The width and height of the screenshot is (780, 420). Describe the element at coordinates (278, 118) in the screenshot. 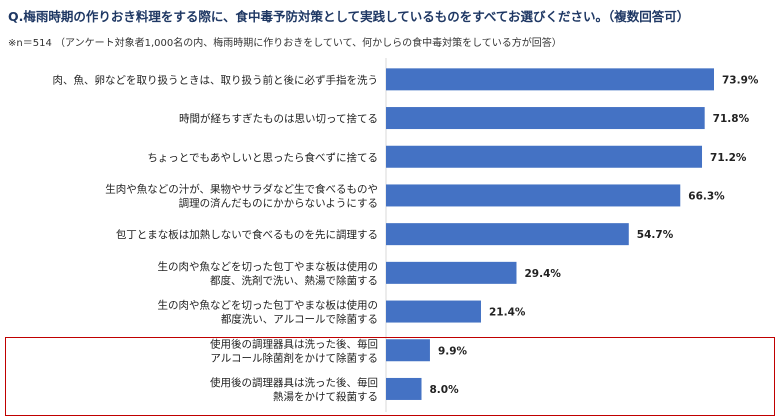

I see `category-label-1-0: 時間が経ちすぎたものは思い切って捨てる` at that location.